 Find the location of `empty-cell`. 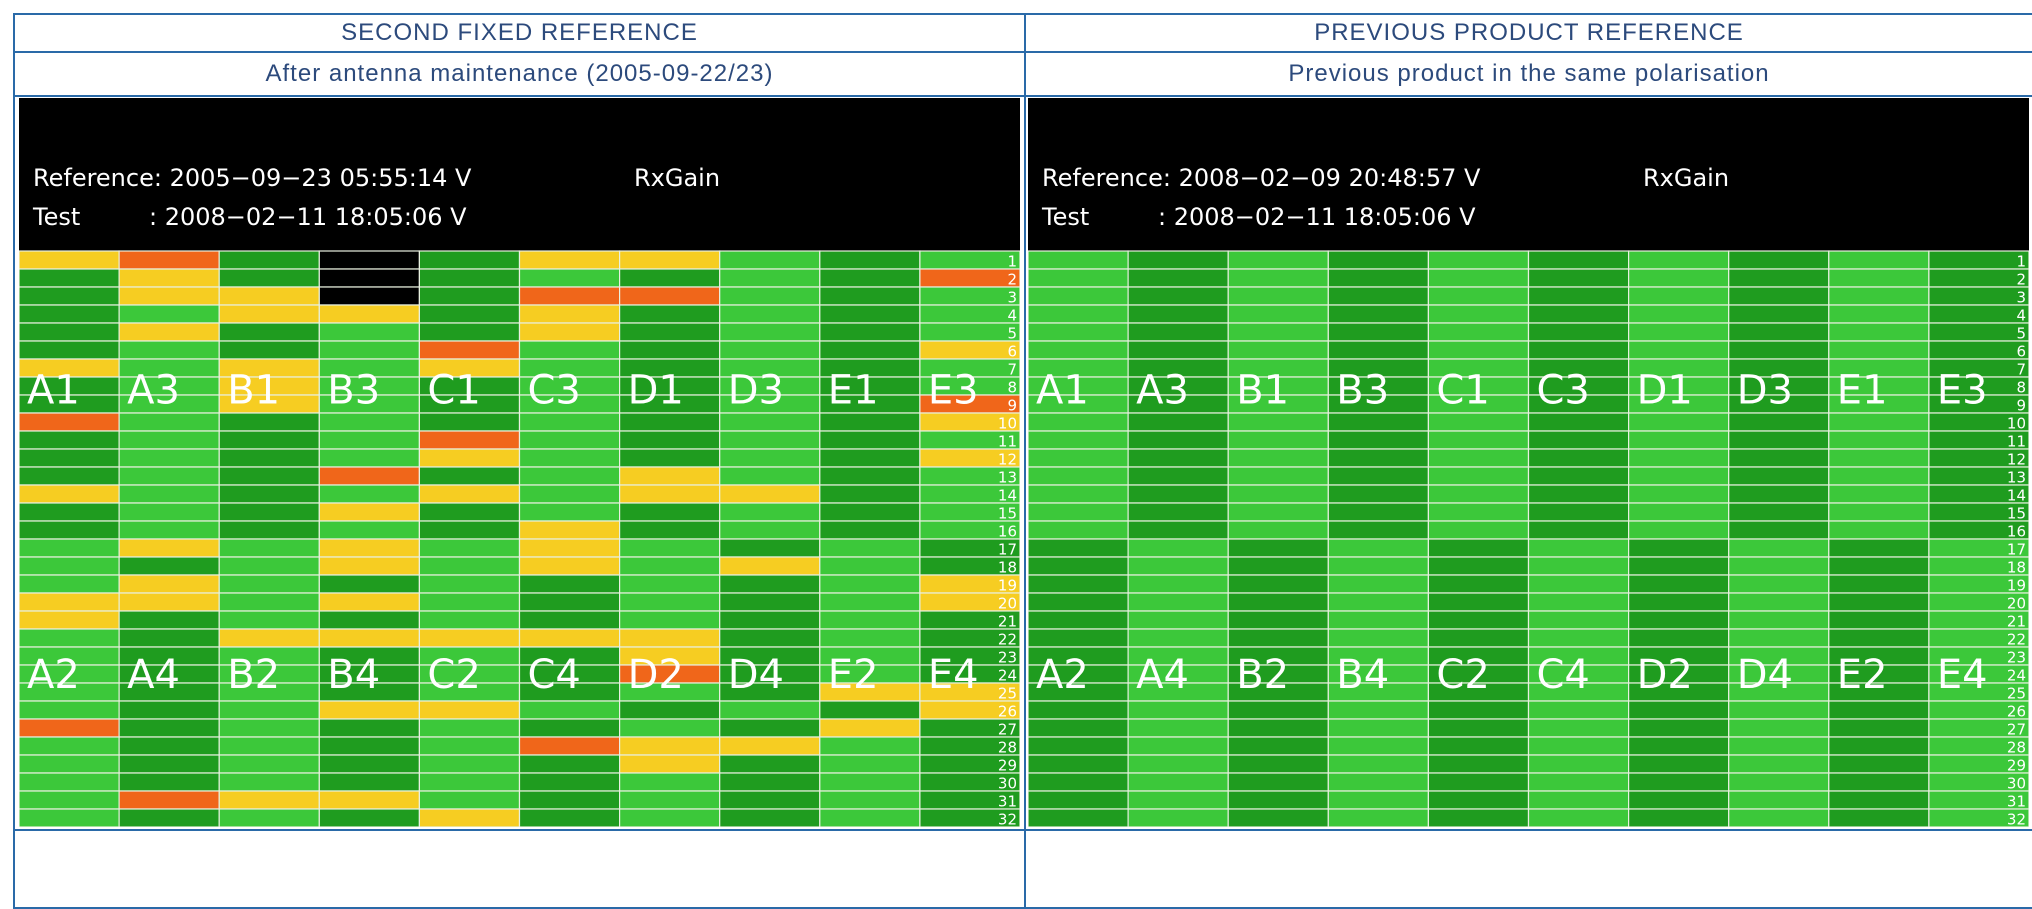

empty-cell is located at coordinates (519, 869).